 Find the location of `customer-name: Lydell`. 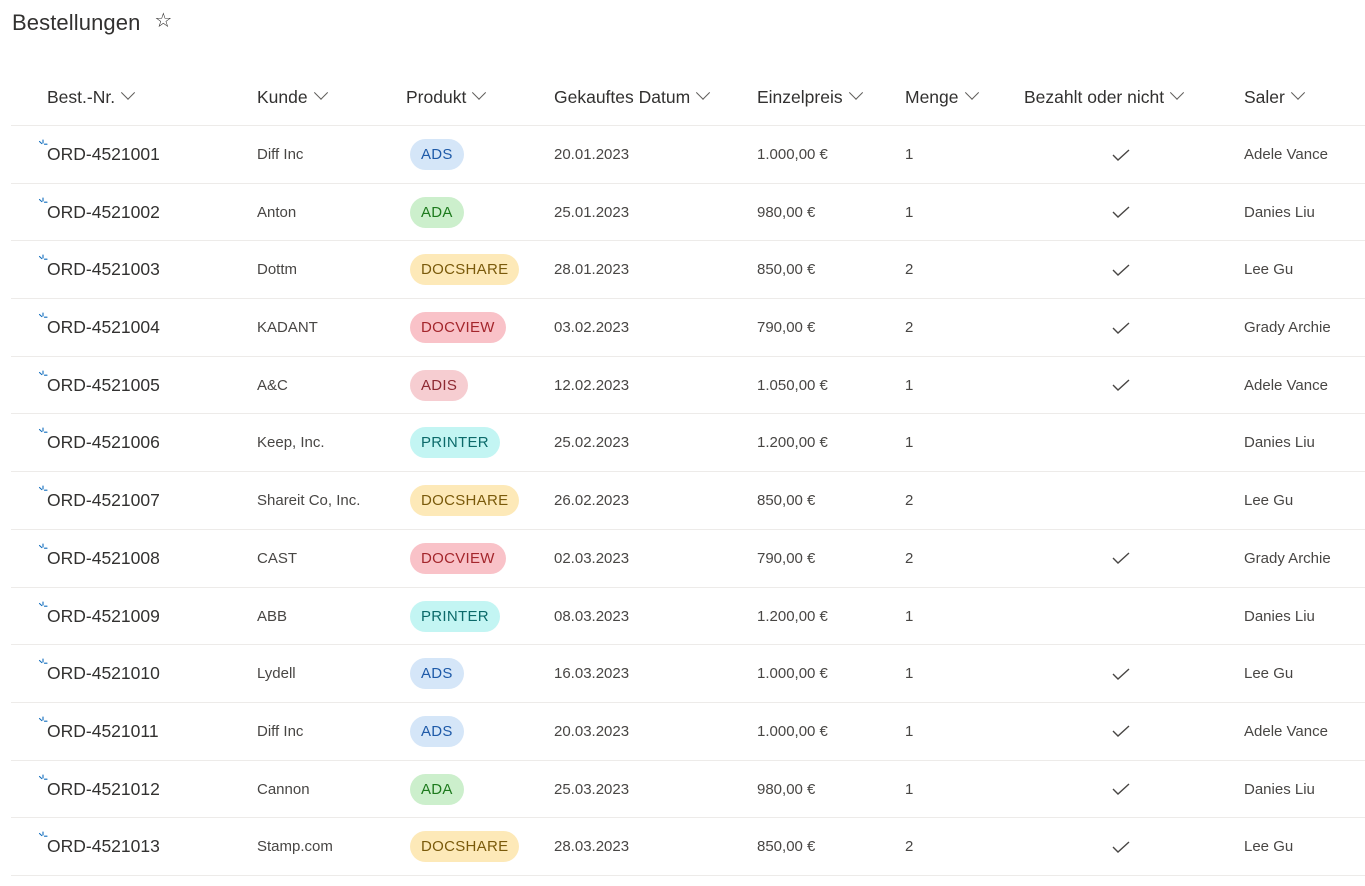

customer-name: Lydell is located at coordinates (276, 674).